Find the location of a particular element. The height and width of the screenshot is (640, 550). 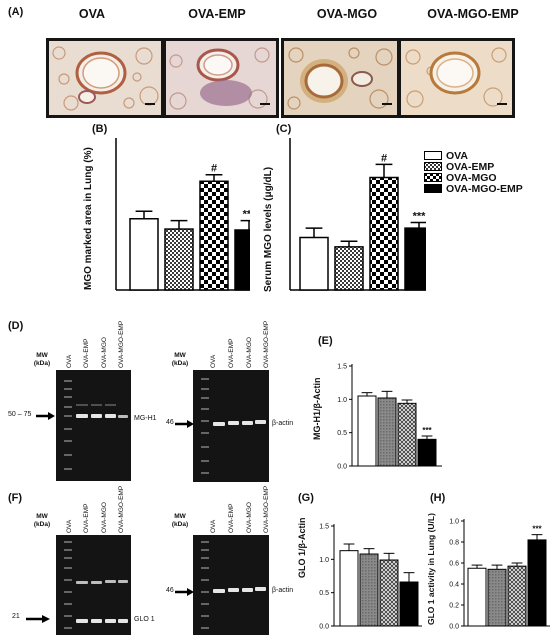

legend: OVA OVA-EMP OVA-MGO OVA-MGO-EMP is located at coordinates (487, 172).